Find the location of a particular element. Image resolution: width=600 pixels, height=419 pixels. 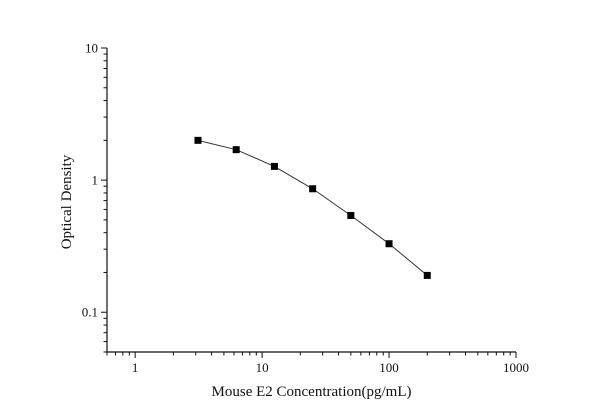

y-tick-label: 1 is located at coordinates (95, 180).